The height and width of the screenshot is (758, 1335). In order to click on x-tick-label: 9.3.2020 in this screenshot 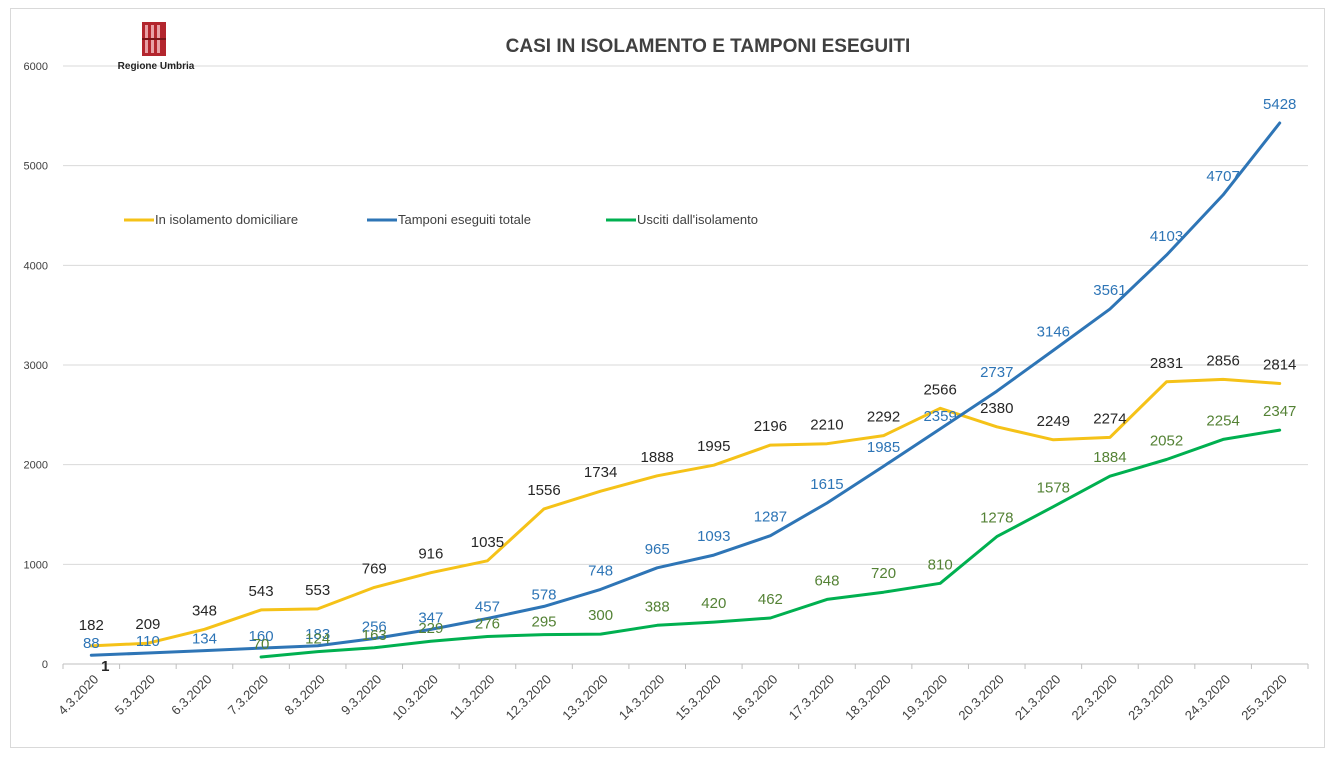, I will do `click(361, 695)`.